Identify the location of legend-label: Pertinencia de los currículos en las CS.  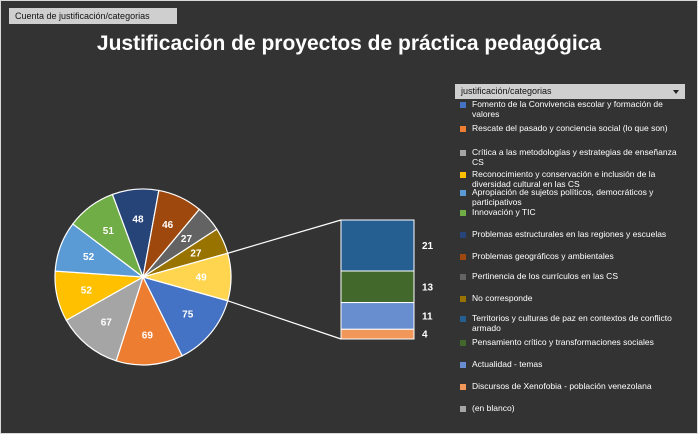
(545, 276).